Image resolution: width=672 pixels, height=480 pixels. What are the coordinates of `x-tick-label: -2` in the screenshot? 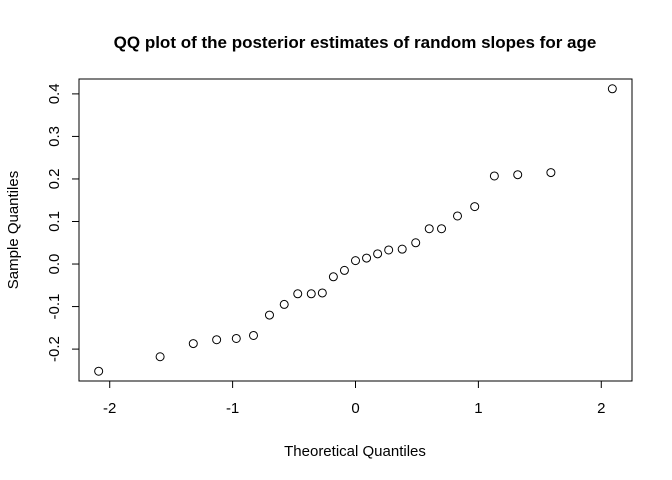 It's located at (109, 408).